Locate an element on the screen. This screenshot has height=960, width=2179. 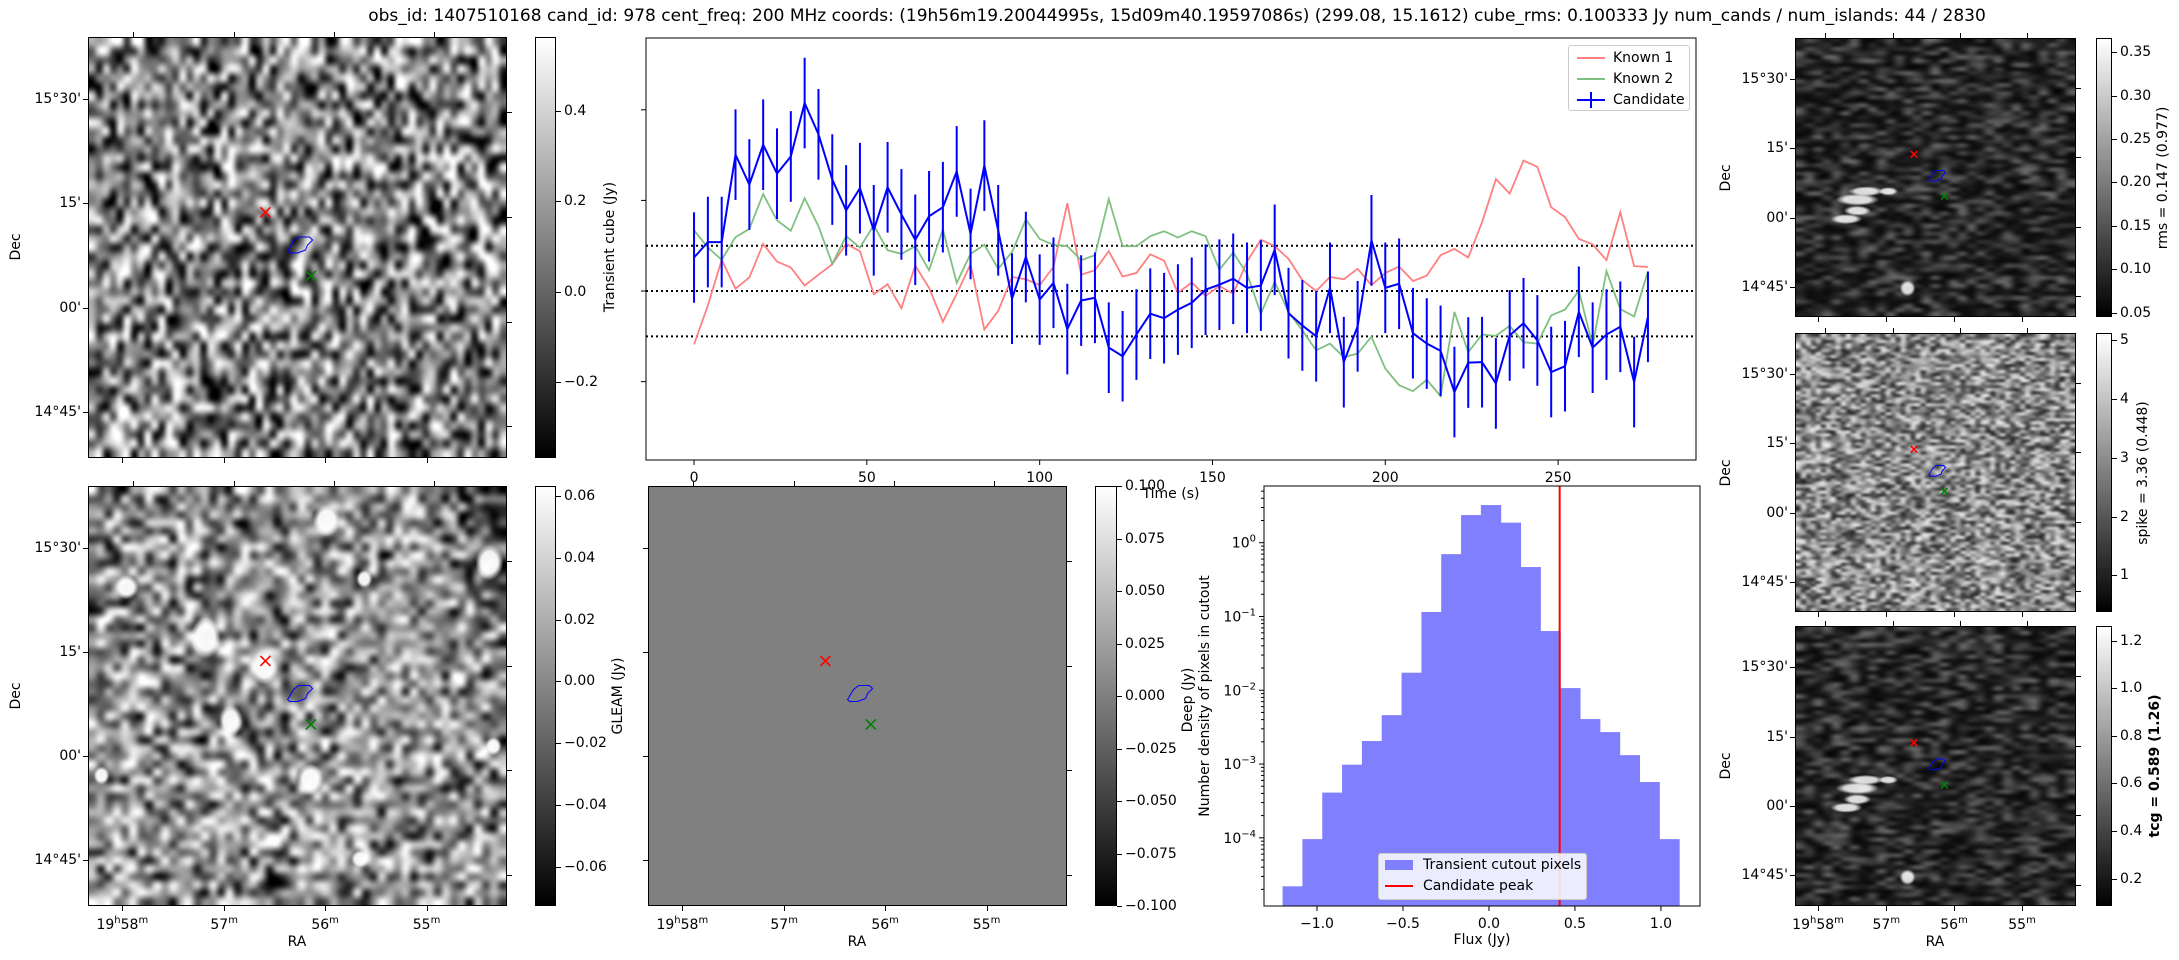
rms-colorbar-label: rms = 0.147 (0.977) is located at coordinates (2163, 178).